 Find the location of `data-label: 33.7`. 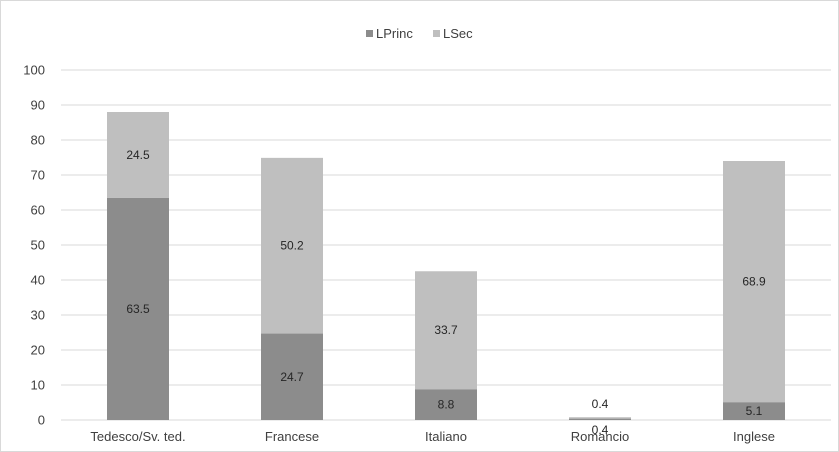

data-label: 33.7 is located at coordinates (446, 330).